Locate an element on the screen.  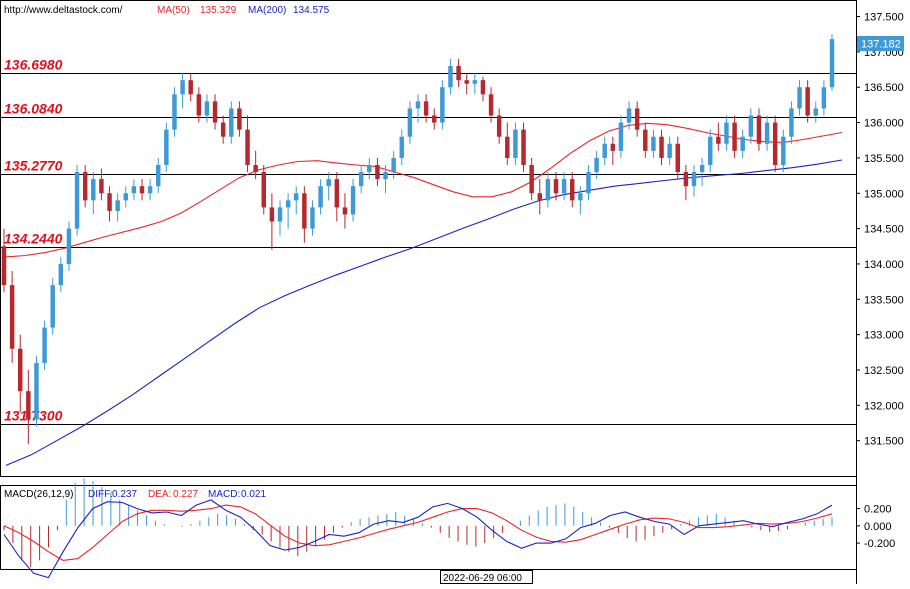
ma200-legend-label: MA(200) is located at coordinates (267, 10).